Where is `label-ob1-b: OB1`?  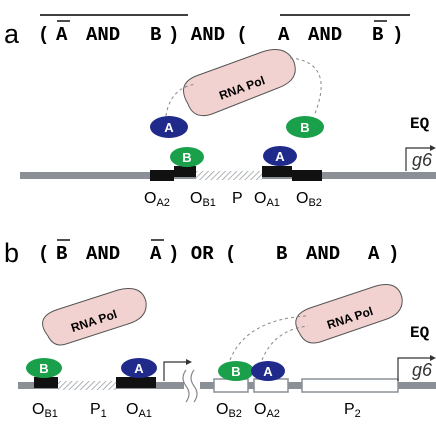 label-ob1-b: OB1 is located at coordinates (45, 410).